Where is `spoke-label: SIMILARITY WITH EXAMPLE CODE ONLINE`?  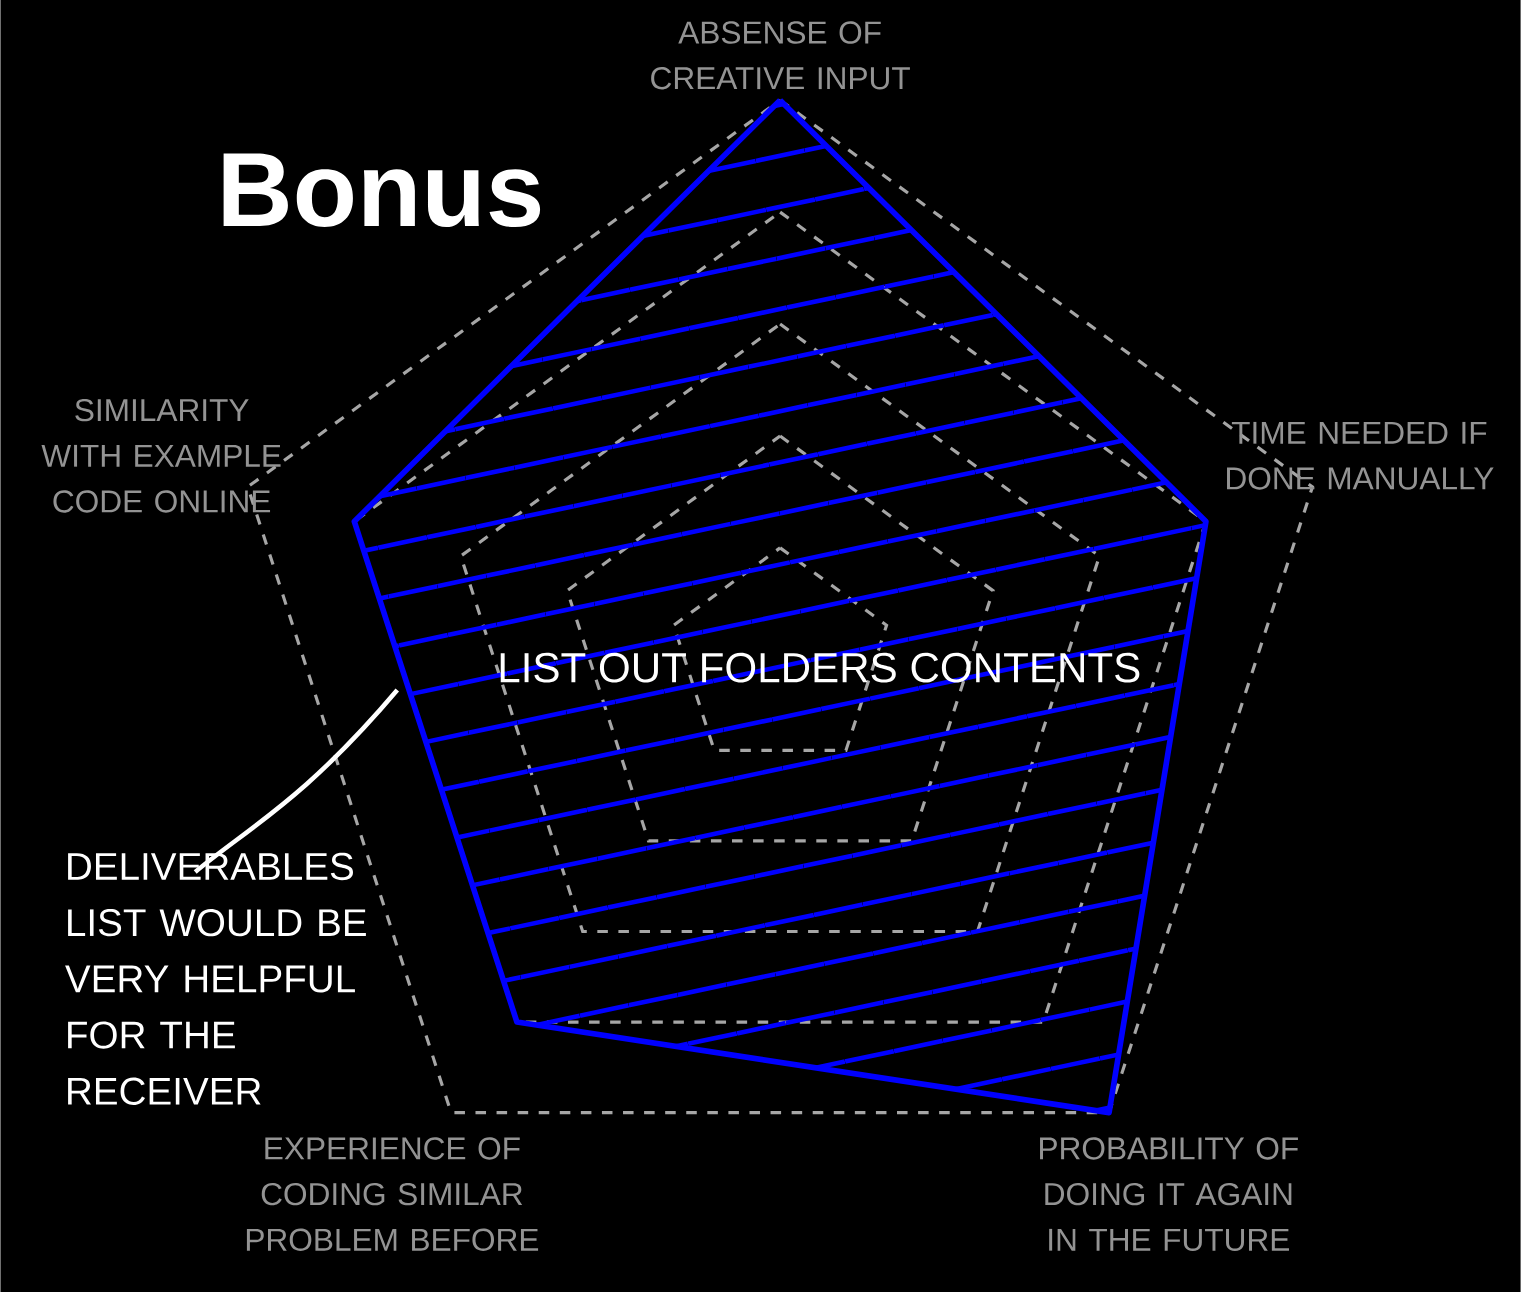
spoke-label: SIMILARITY WITH EXAMPLE CODE ONLINE is located at coordinates (161, 455).